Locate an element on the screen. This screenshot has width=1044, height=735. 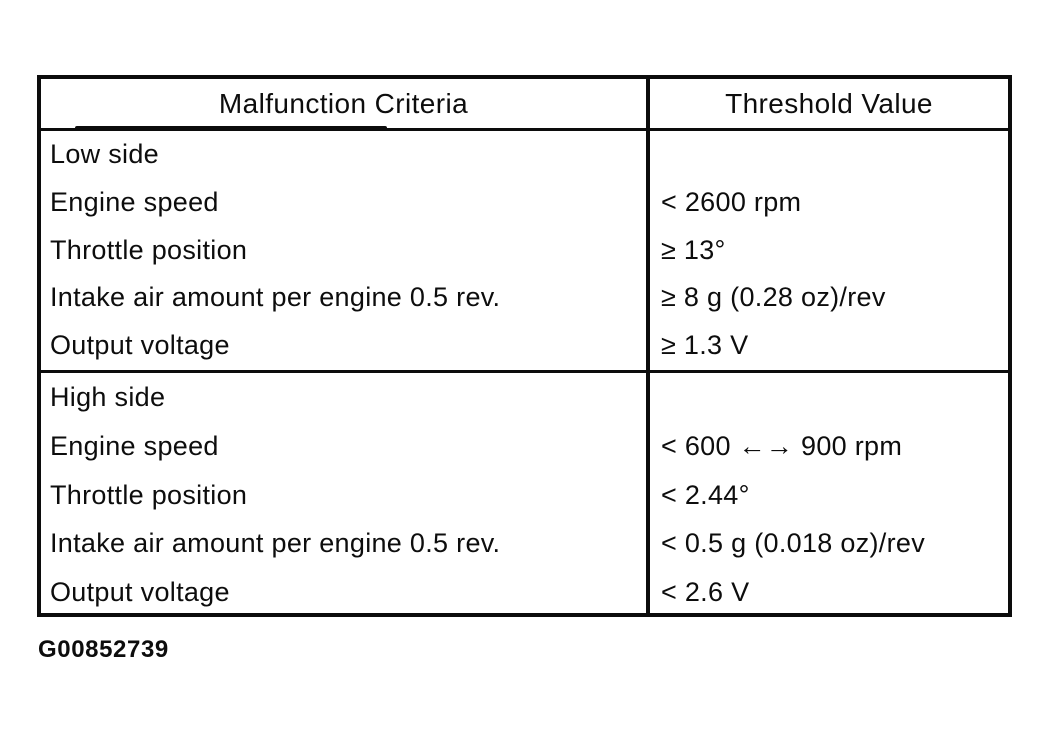
figure-id-caption: G00852739 is located at coordinates (103, 649).